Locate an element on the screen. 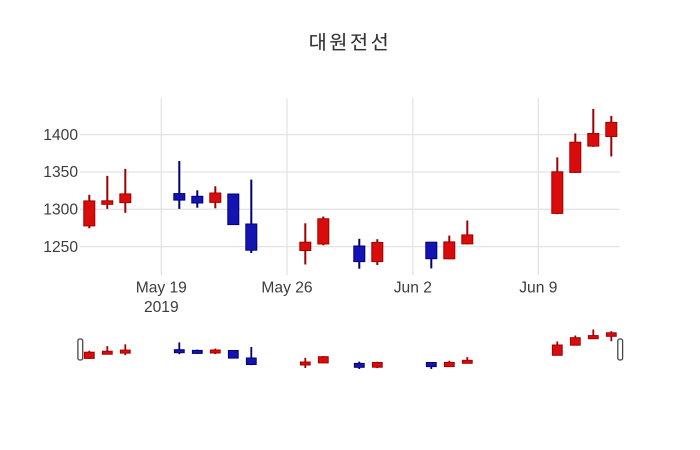  svg-text: 2019 is located at coordinates (161, 307).